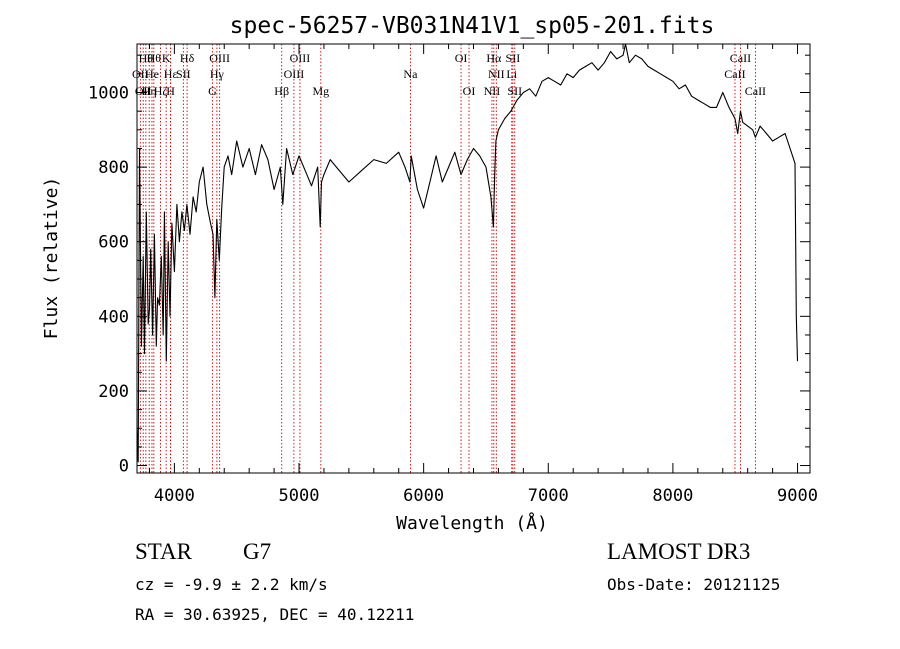  I want to click on line-marker-label-27: SII, so click(514, 91).